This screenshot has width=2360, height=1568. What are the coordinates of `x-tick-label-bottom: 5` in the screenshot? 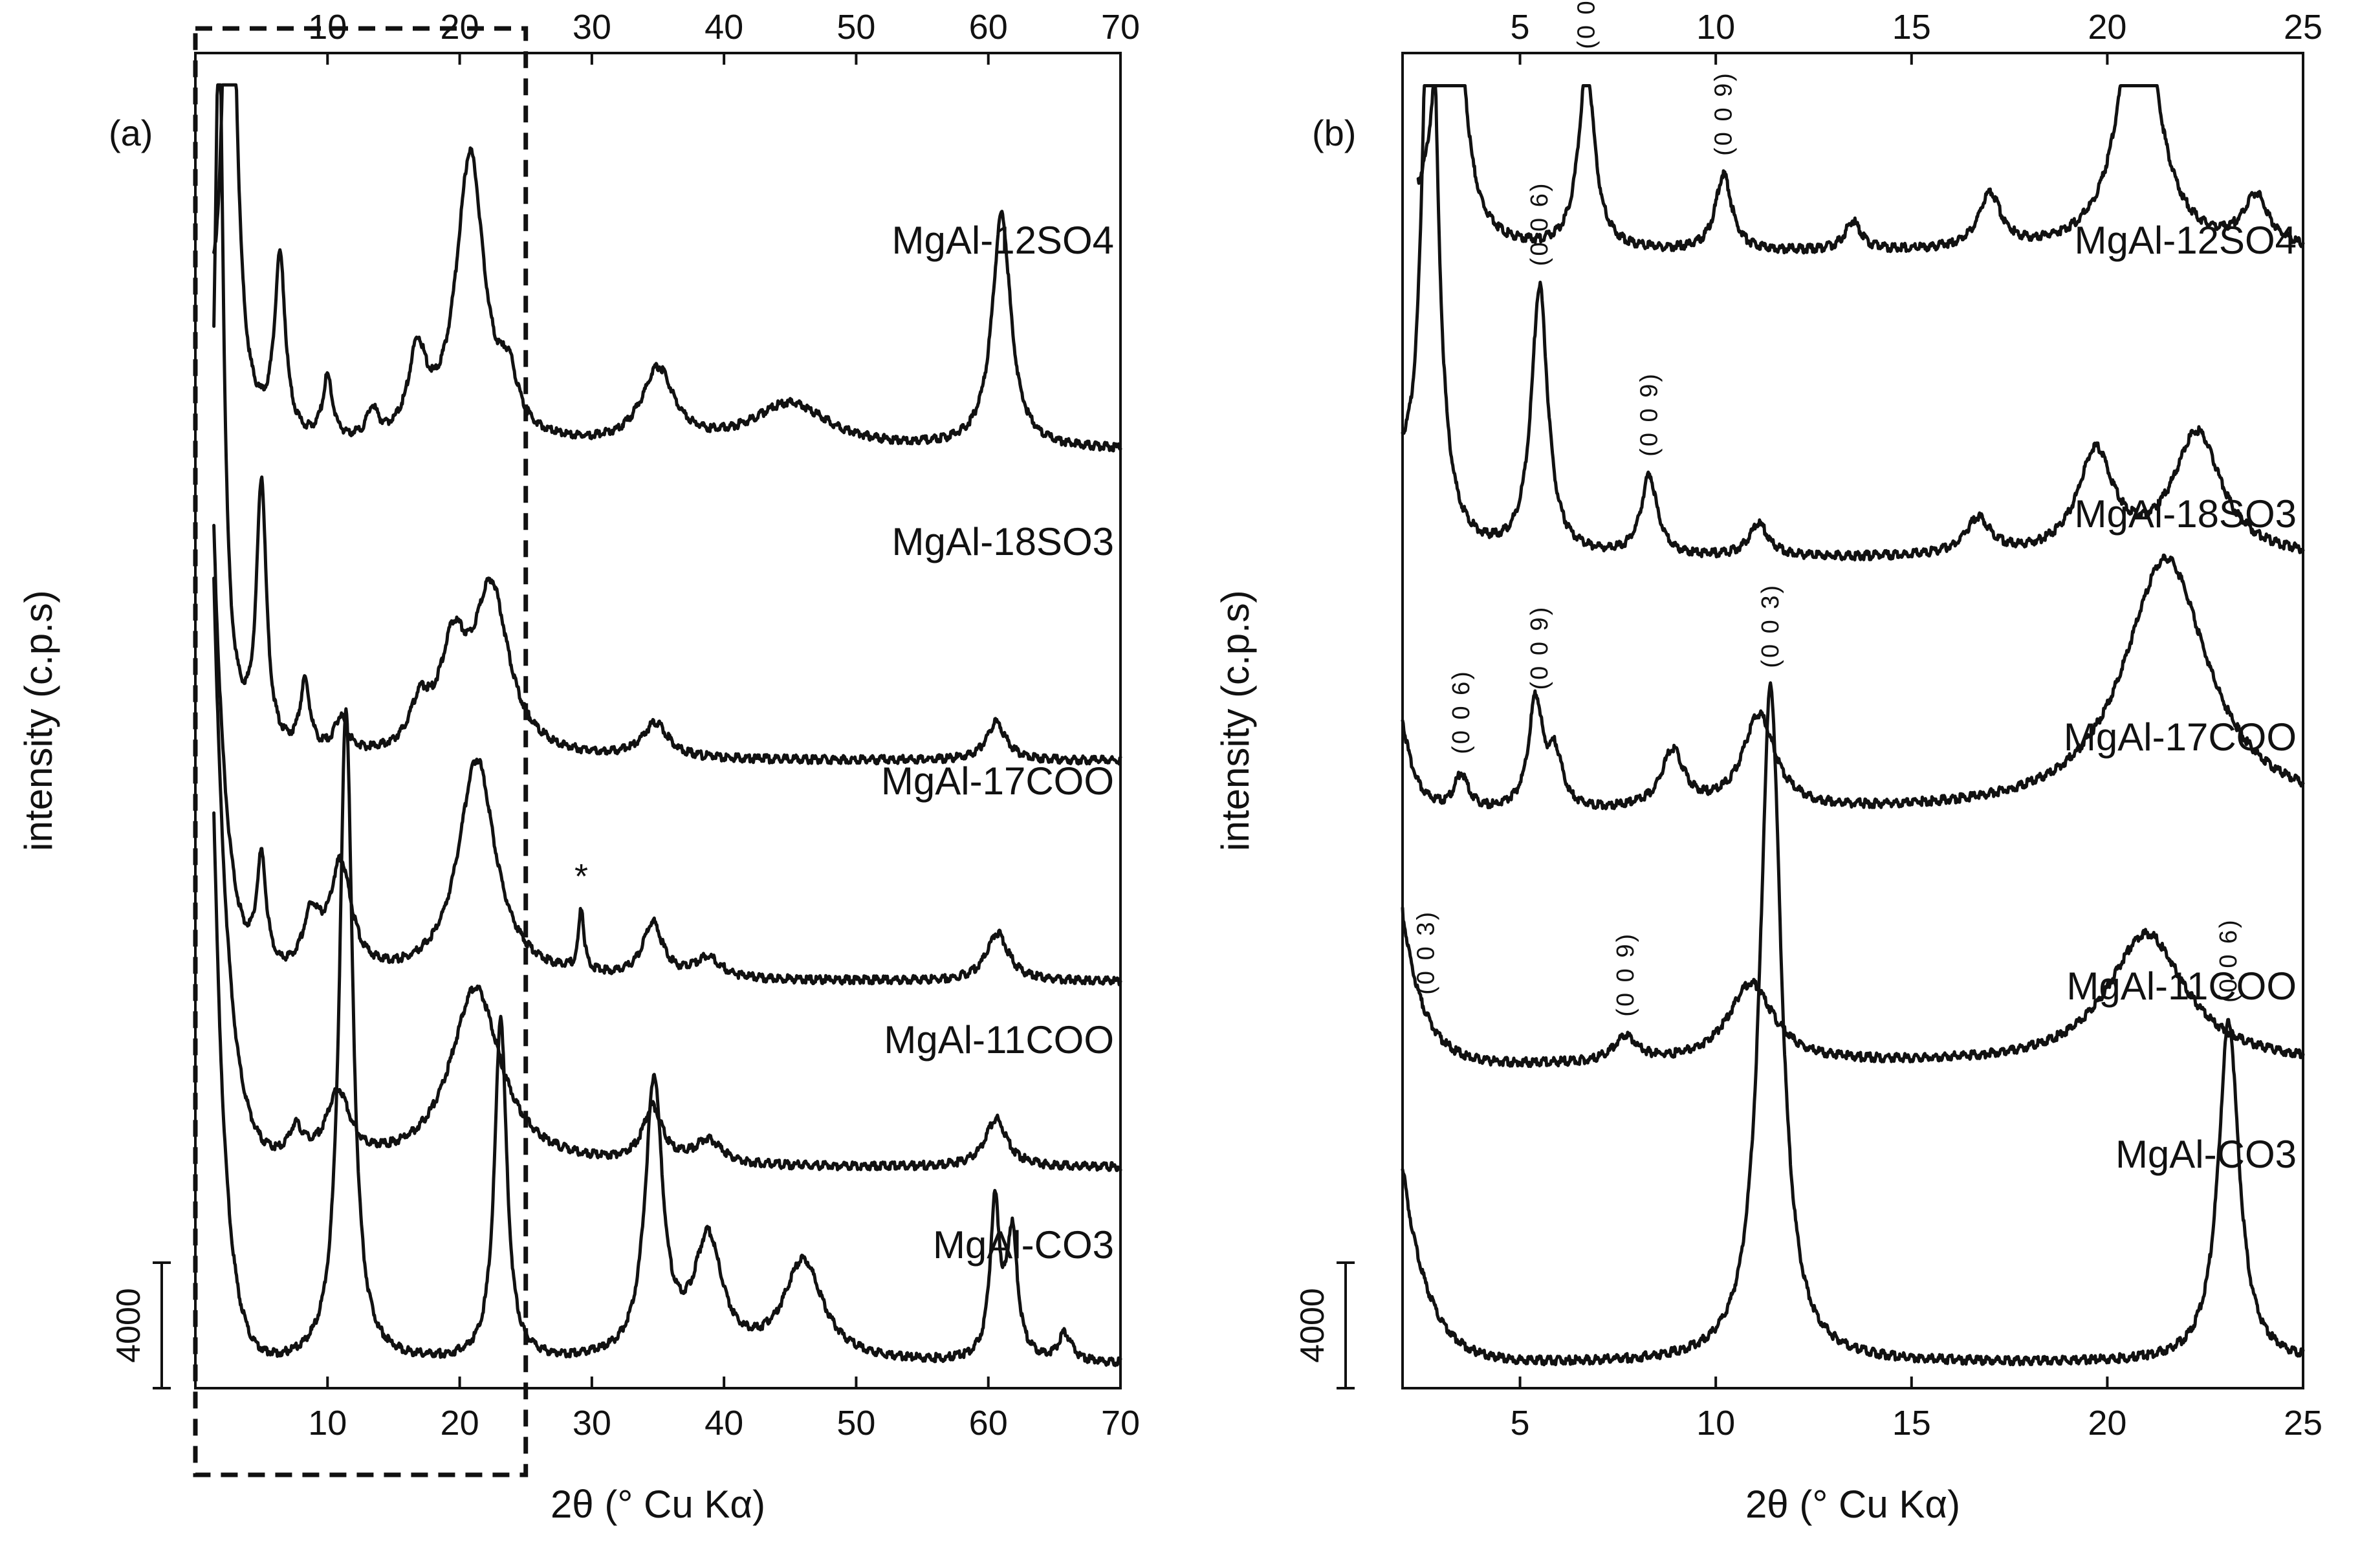 It's located at (1520, 1423).